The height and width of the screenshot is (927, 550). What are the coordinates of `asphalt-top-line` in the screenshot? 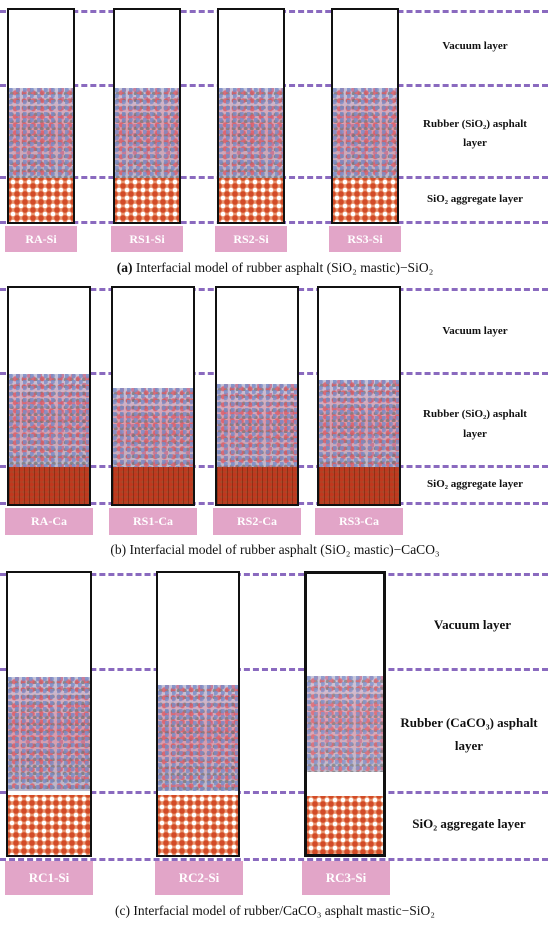 It's located at (274, 669).